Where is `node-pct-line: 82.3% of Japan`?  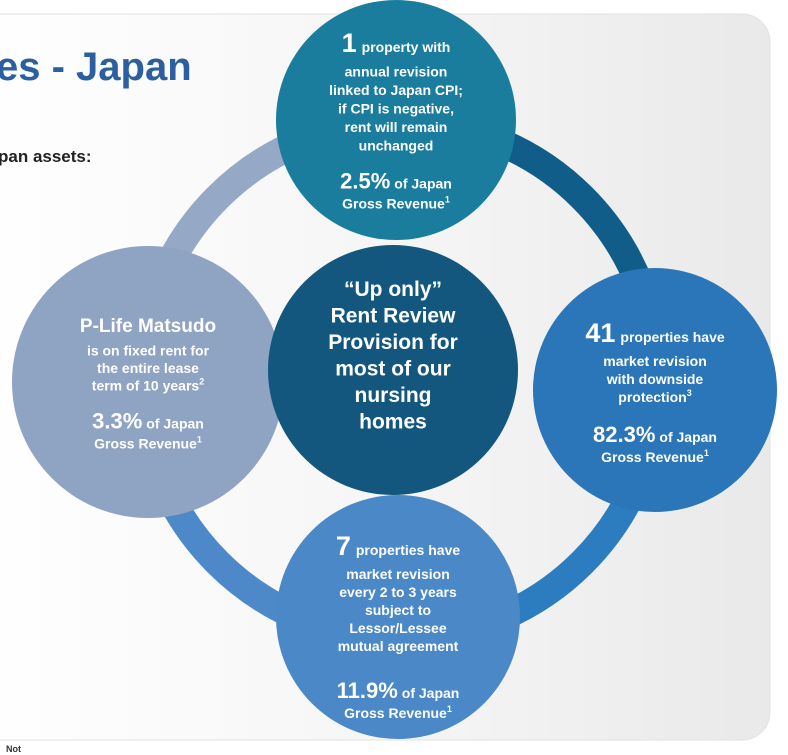
node-pct-line: 82.3% of Japan is located at coordinates (655, 434).